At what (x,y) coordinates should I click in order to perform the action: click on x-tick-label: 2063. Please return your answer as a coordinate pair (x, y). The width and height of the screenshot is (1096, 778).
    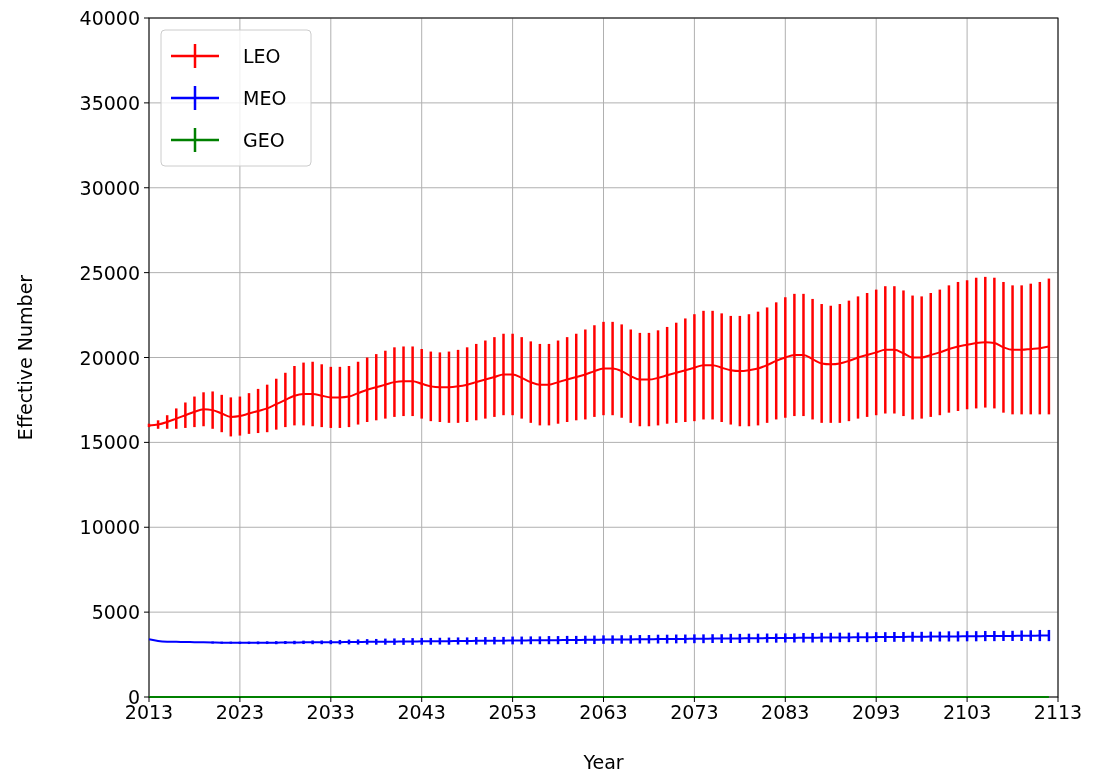
    Looking at the image, I should click on (603, 712).